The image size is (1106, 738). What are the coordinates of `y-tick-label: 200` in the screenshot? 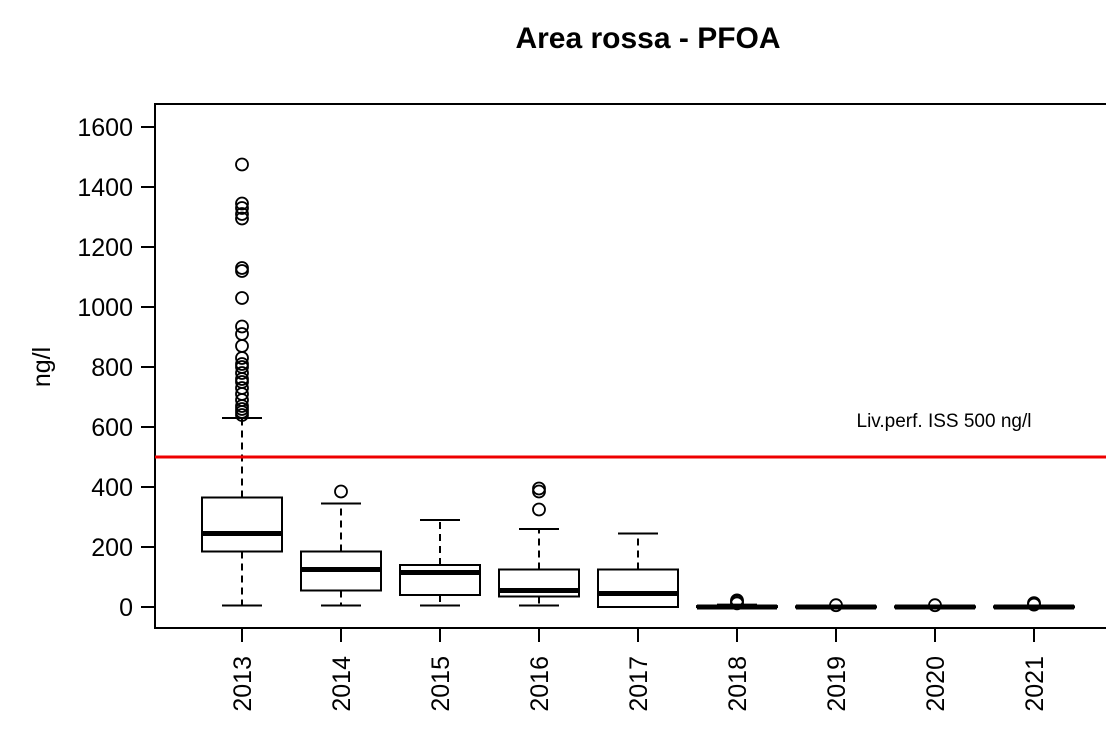 It's located at (112, 548).